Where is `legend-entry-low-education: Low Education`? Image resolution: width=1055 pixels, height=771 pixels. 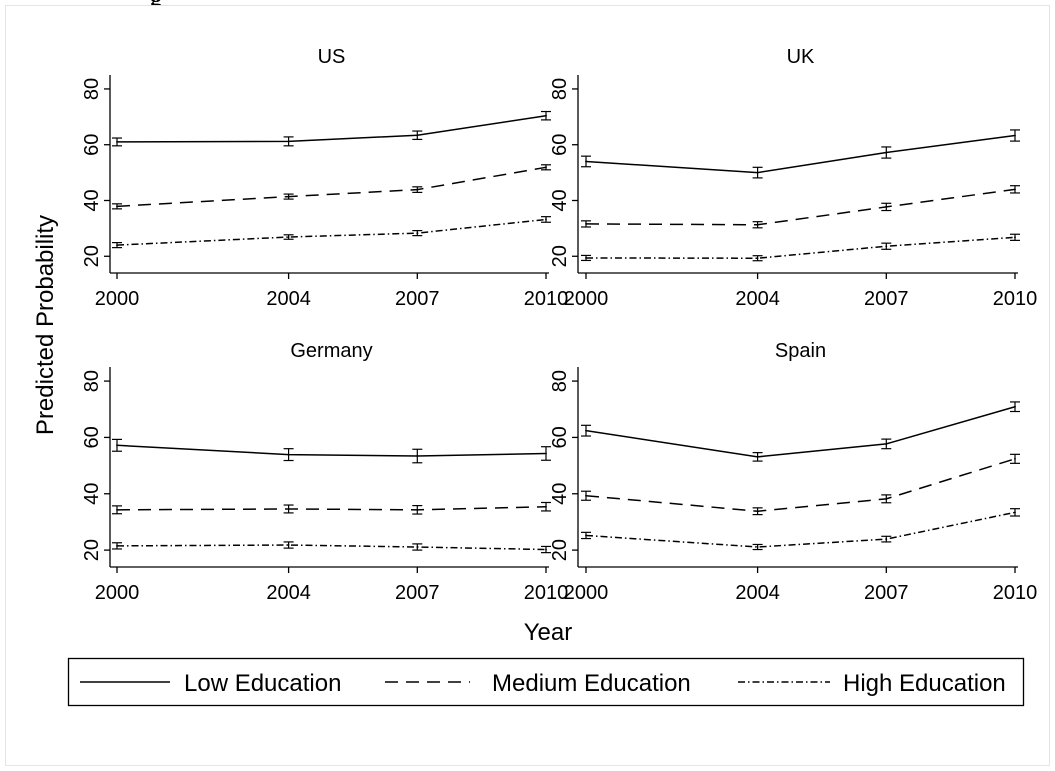 legend-entry-low-education: Low Education is located at coordinates (210, 683).